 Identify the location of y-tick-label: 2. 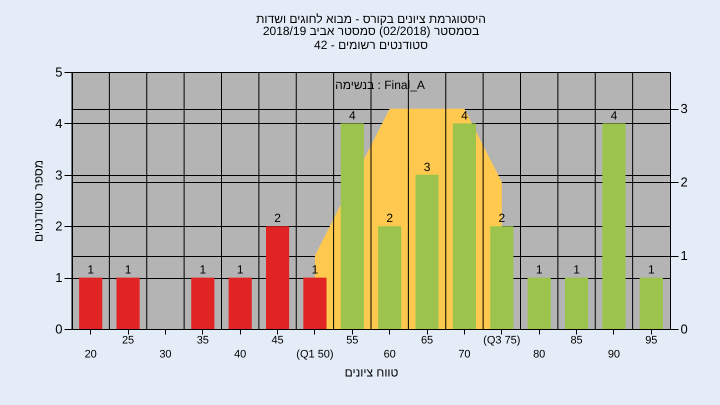
(58, 226).